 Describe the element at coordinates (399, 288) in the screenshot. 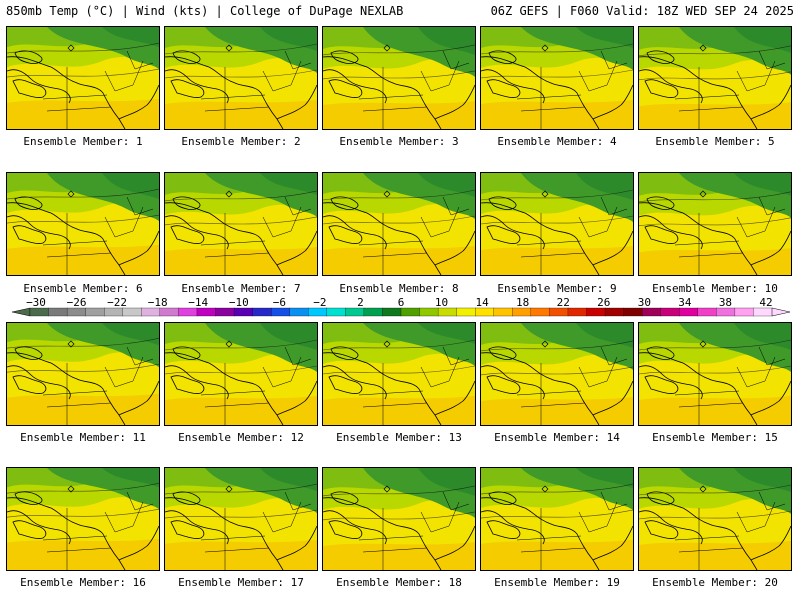

I see `ensemble-member-label: Ensemble Member: 8` at that location.